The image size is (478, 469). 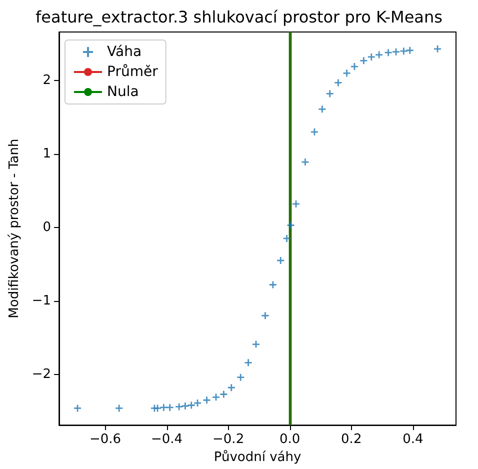 What do you see at coordinates (105, 440) in the screenshot?
I see `x-tick-label: −0.6` at bounding box center [105, 440].